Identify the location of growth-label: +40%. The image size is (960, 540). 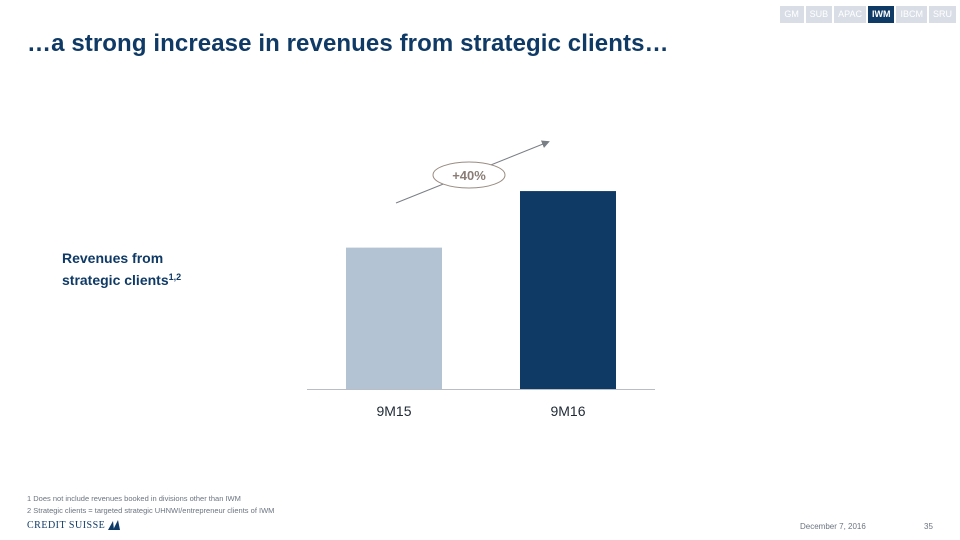
(469, 175).